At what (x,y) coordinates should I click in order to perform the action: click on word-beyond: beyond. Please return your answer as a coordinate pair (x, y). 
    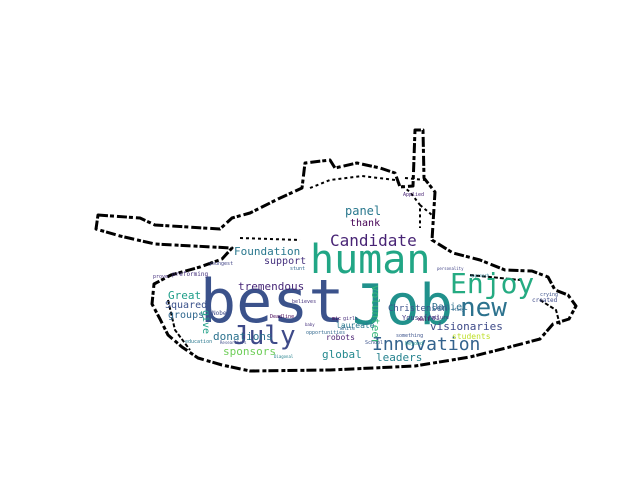
    Looking at the image, I should click on (414, 344).